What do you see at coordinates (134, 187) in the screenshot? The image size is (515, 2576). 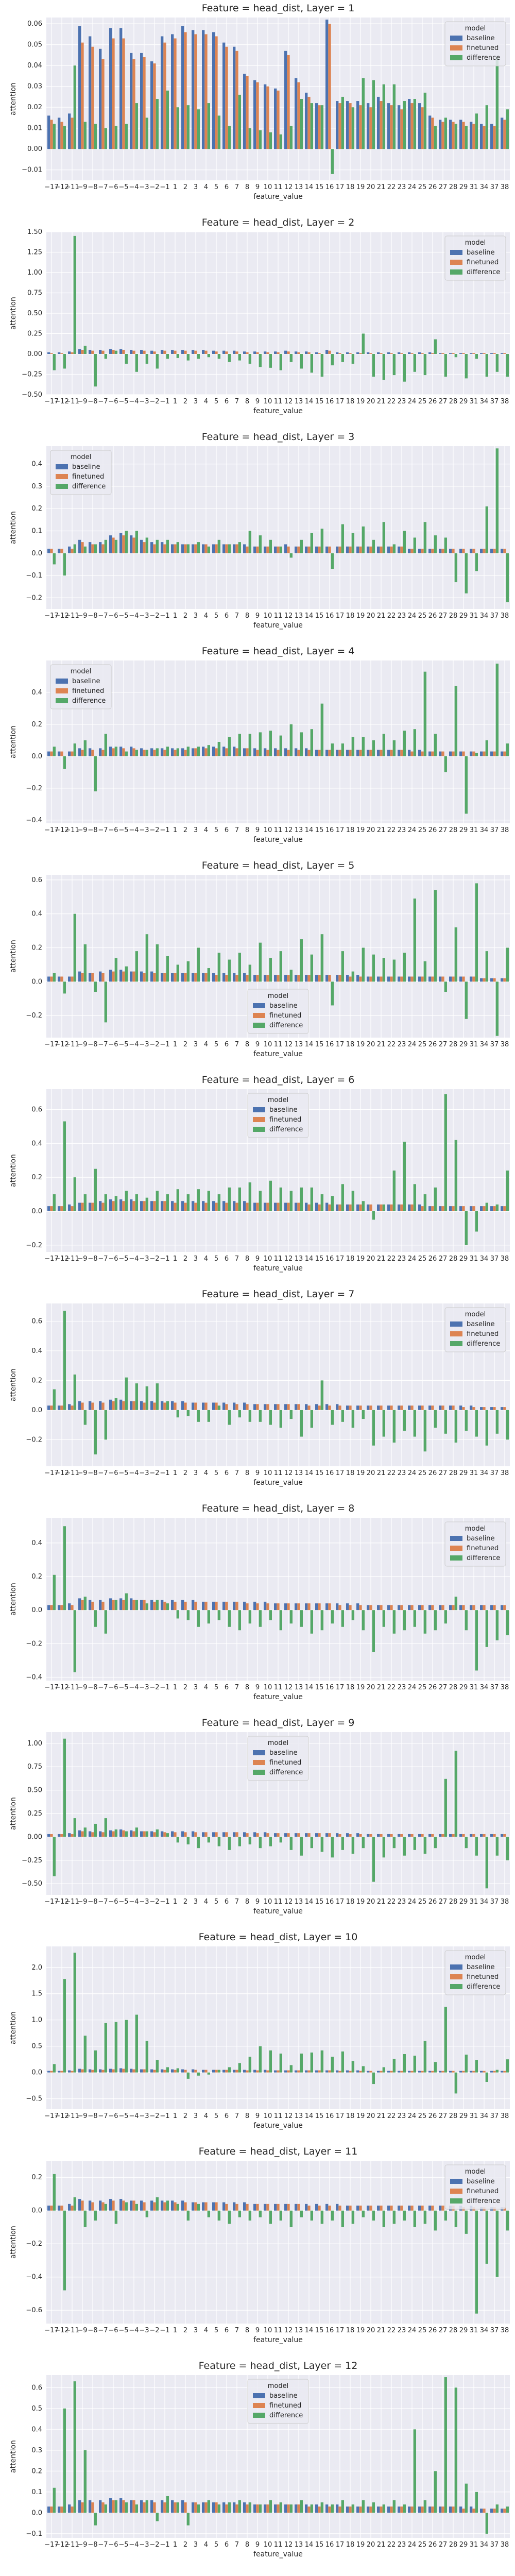 I see `x-tick-label: −4` at bounding box center [134, 187].